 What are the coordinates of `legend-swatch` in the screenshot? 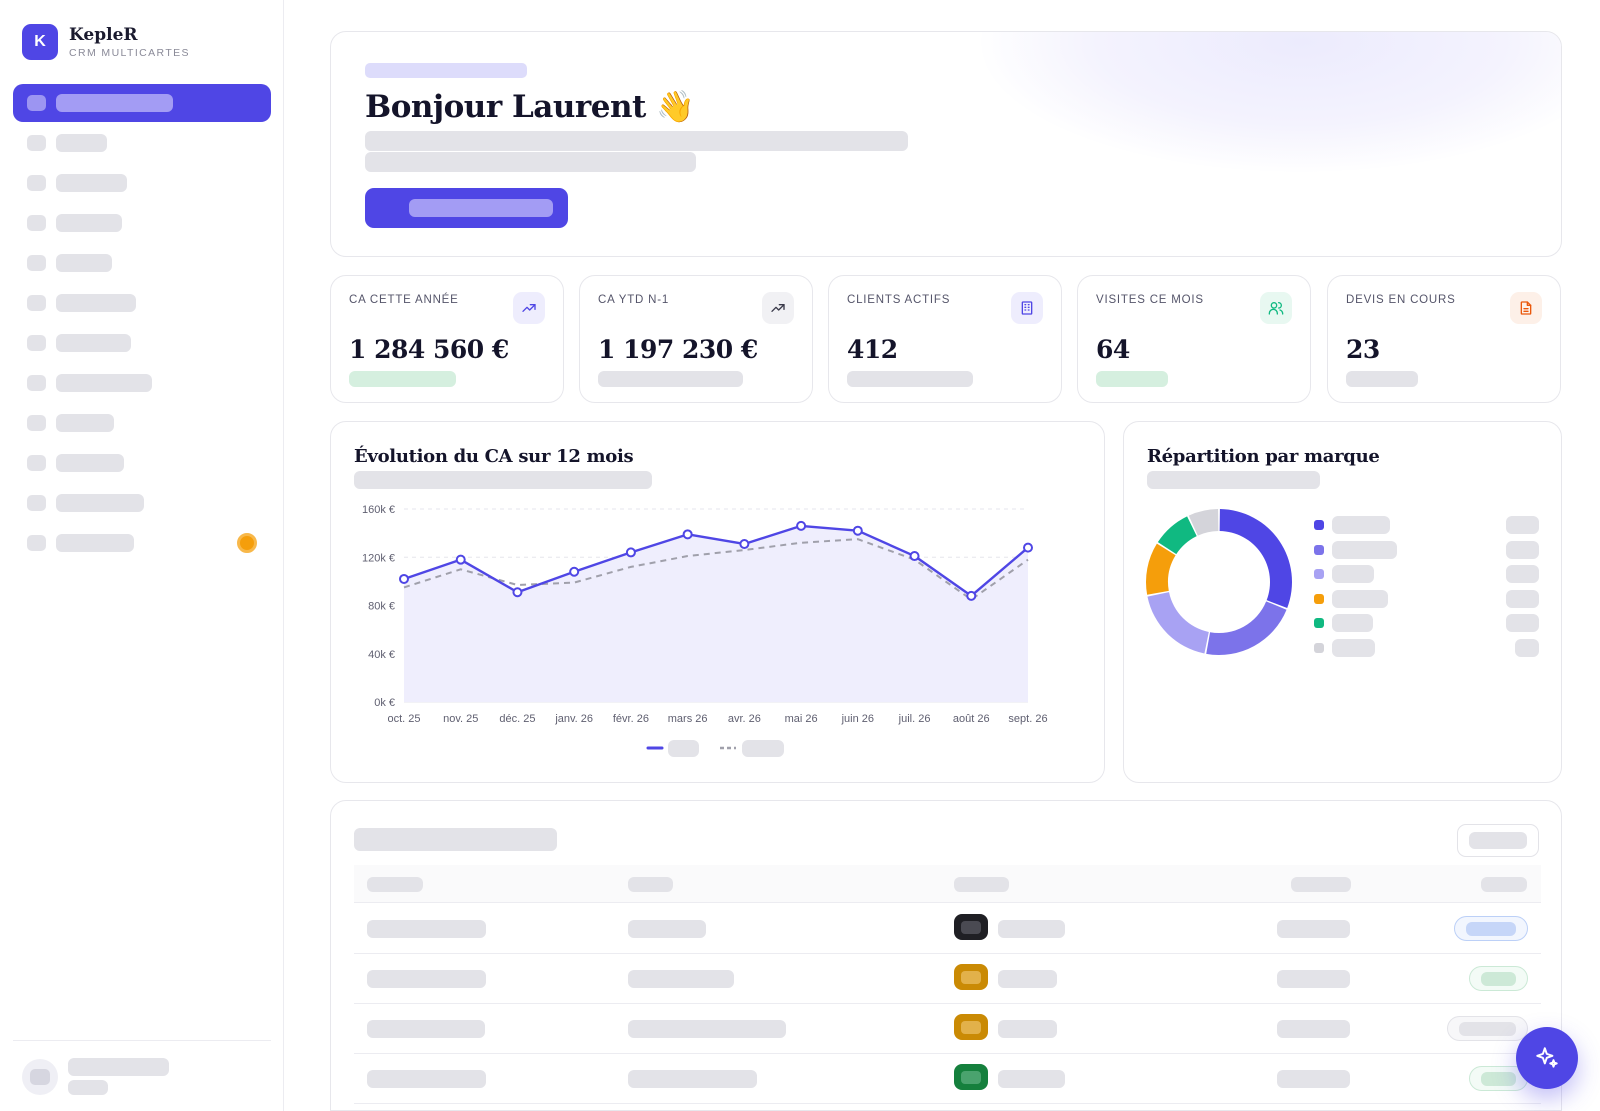 It's located at (1319, 525).